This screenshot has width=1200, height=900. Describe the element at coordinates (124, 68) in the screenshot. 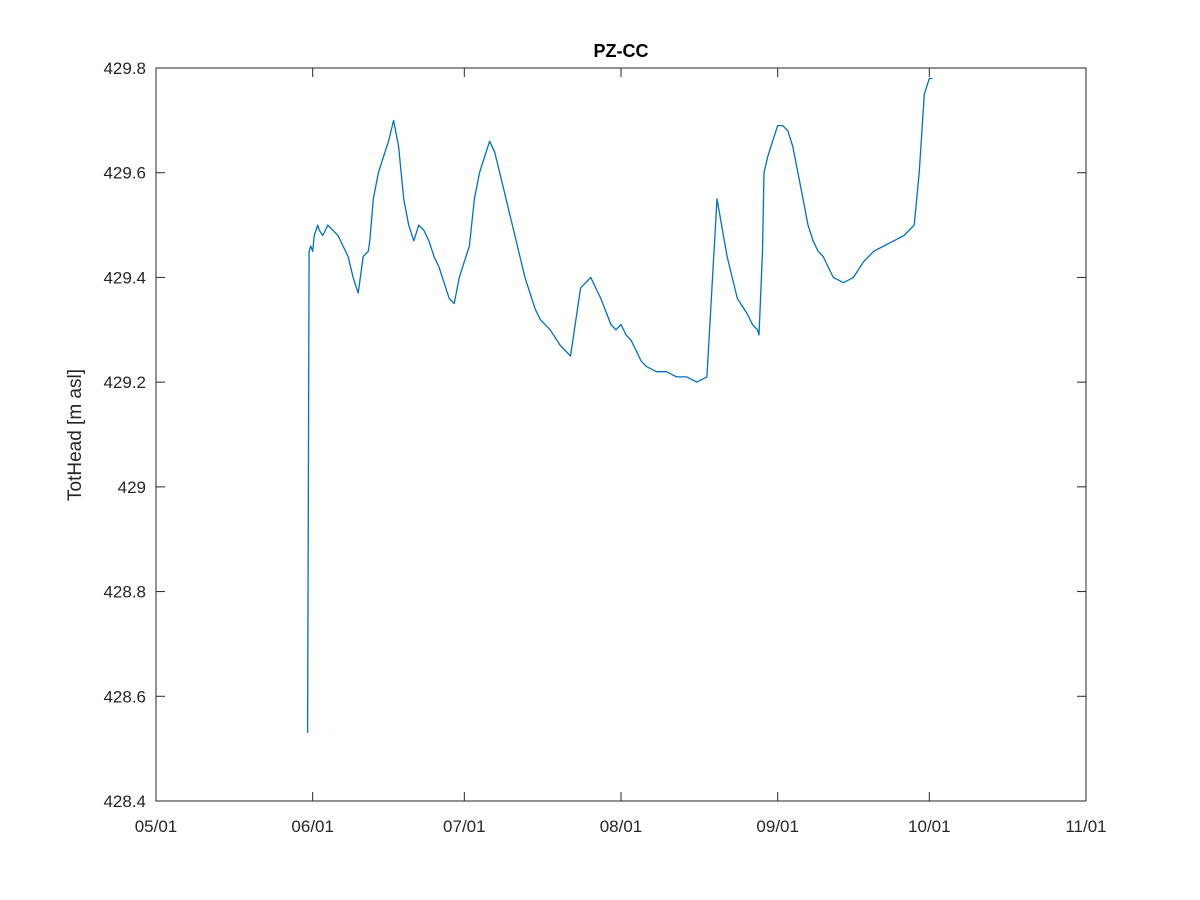

I see `y-tick-label: 429.8` at that location.